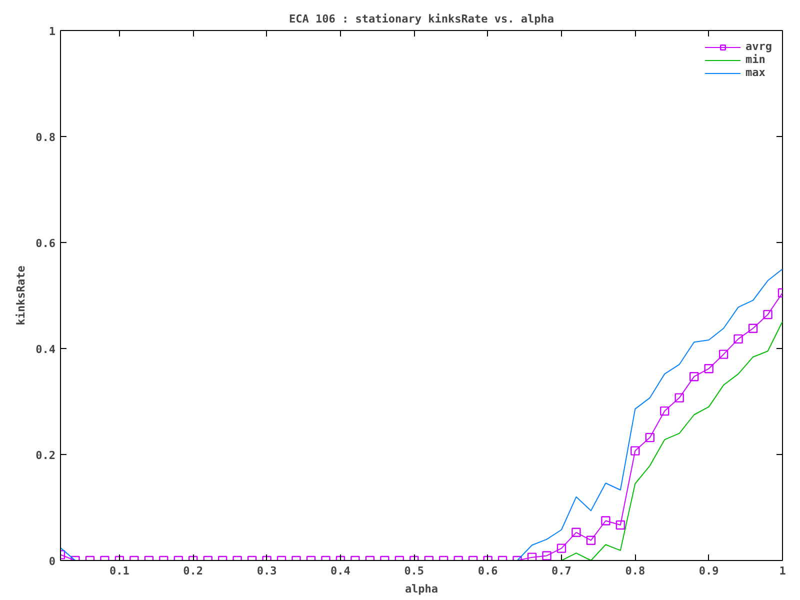  What do you see at coordinates (782, 571) in the screenshot?
I see `x-tick-label: 1` at bounding box center [782, 571].